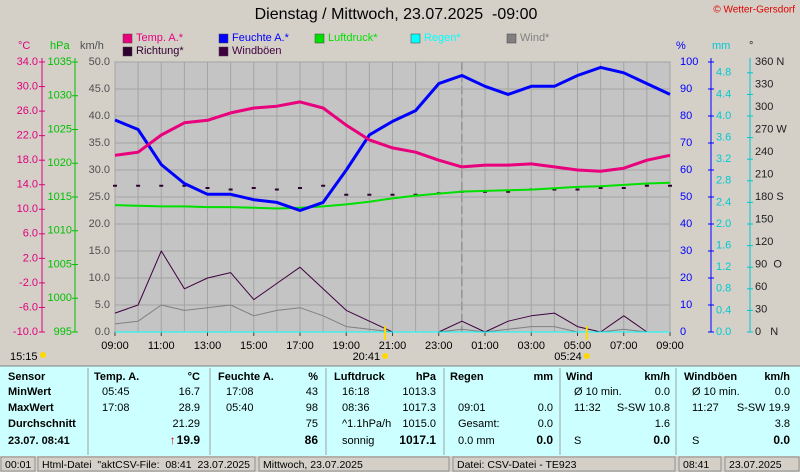 Image resolution: width=800 pixels, height=472 pixels. Describe the element at coordinates (696, 465) in the screenshot. I see `status-text: 08:41` at that location.